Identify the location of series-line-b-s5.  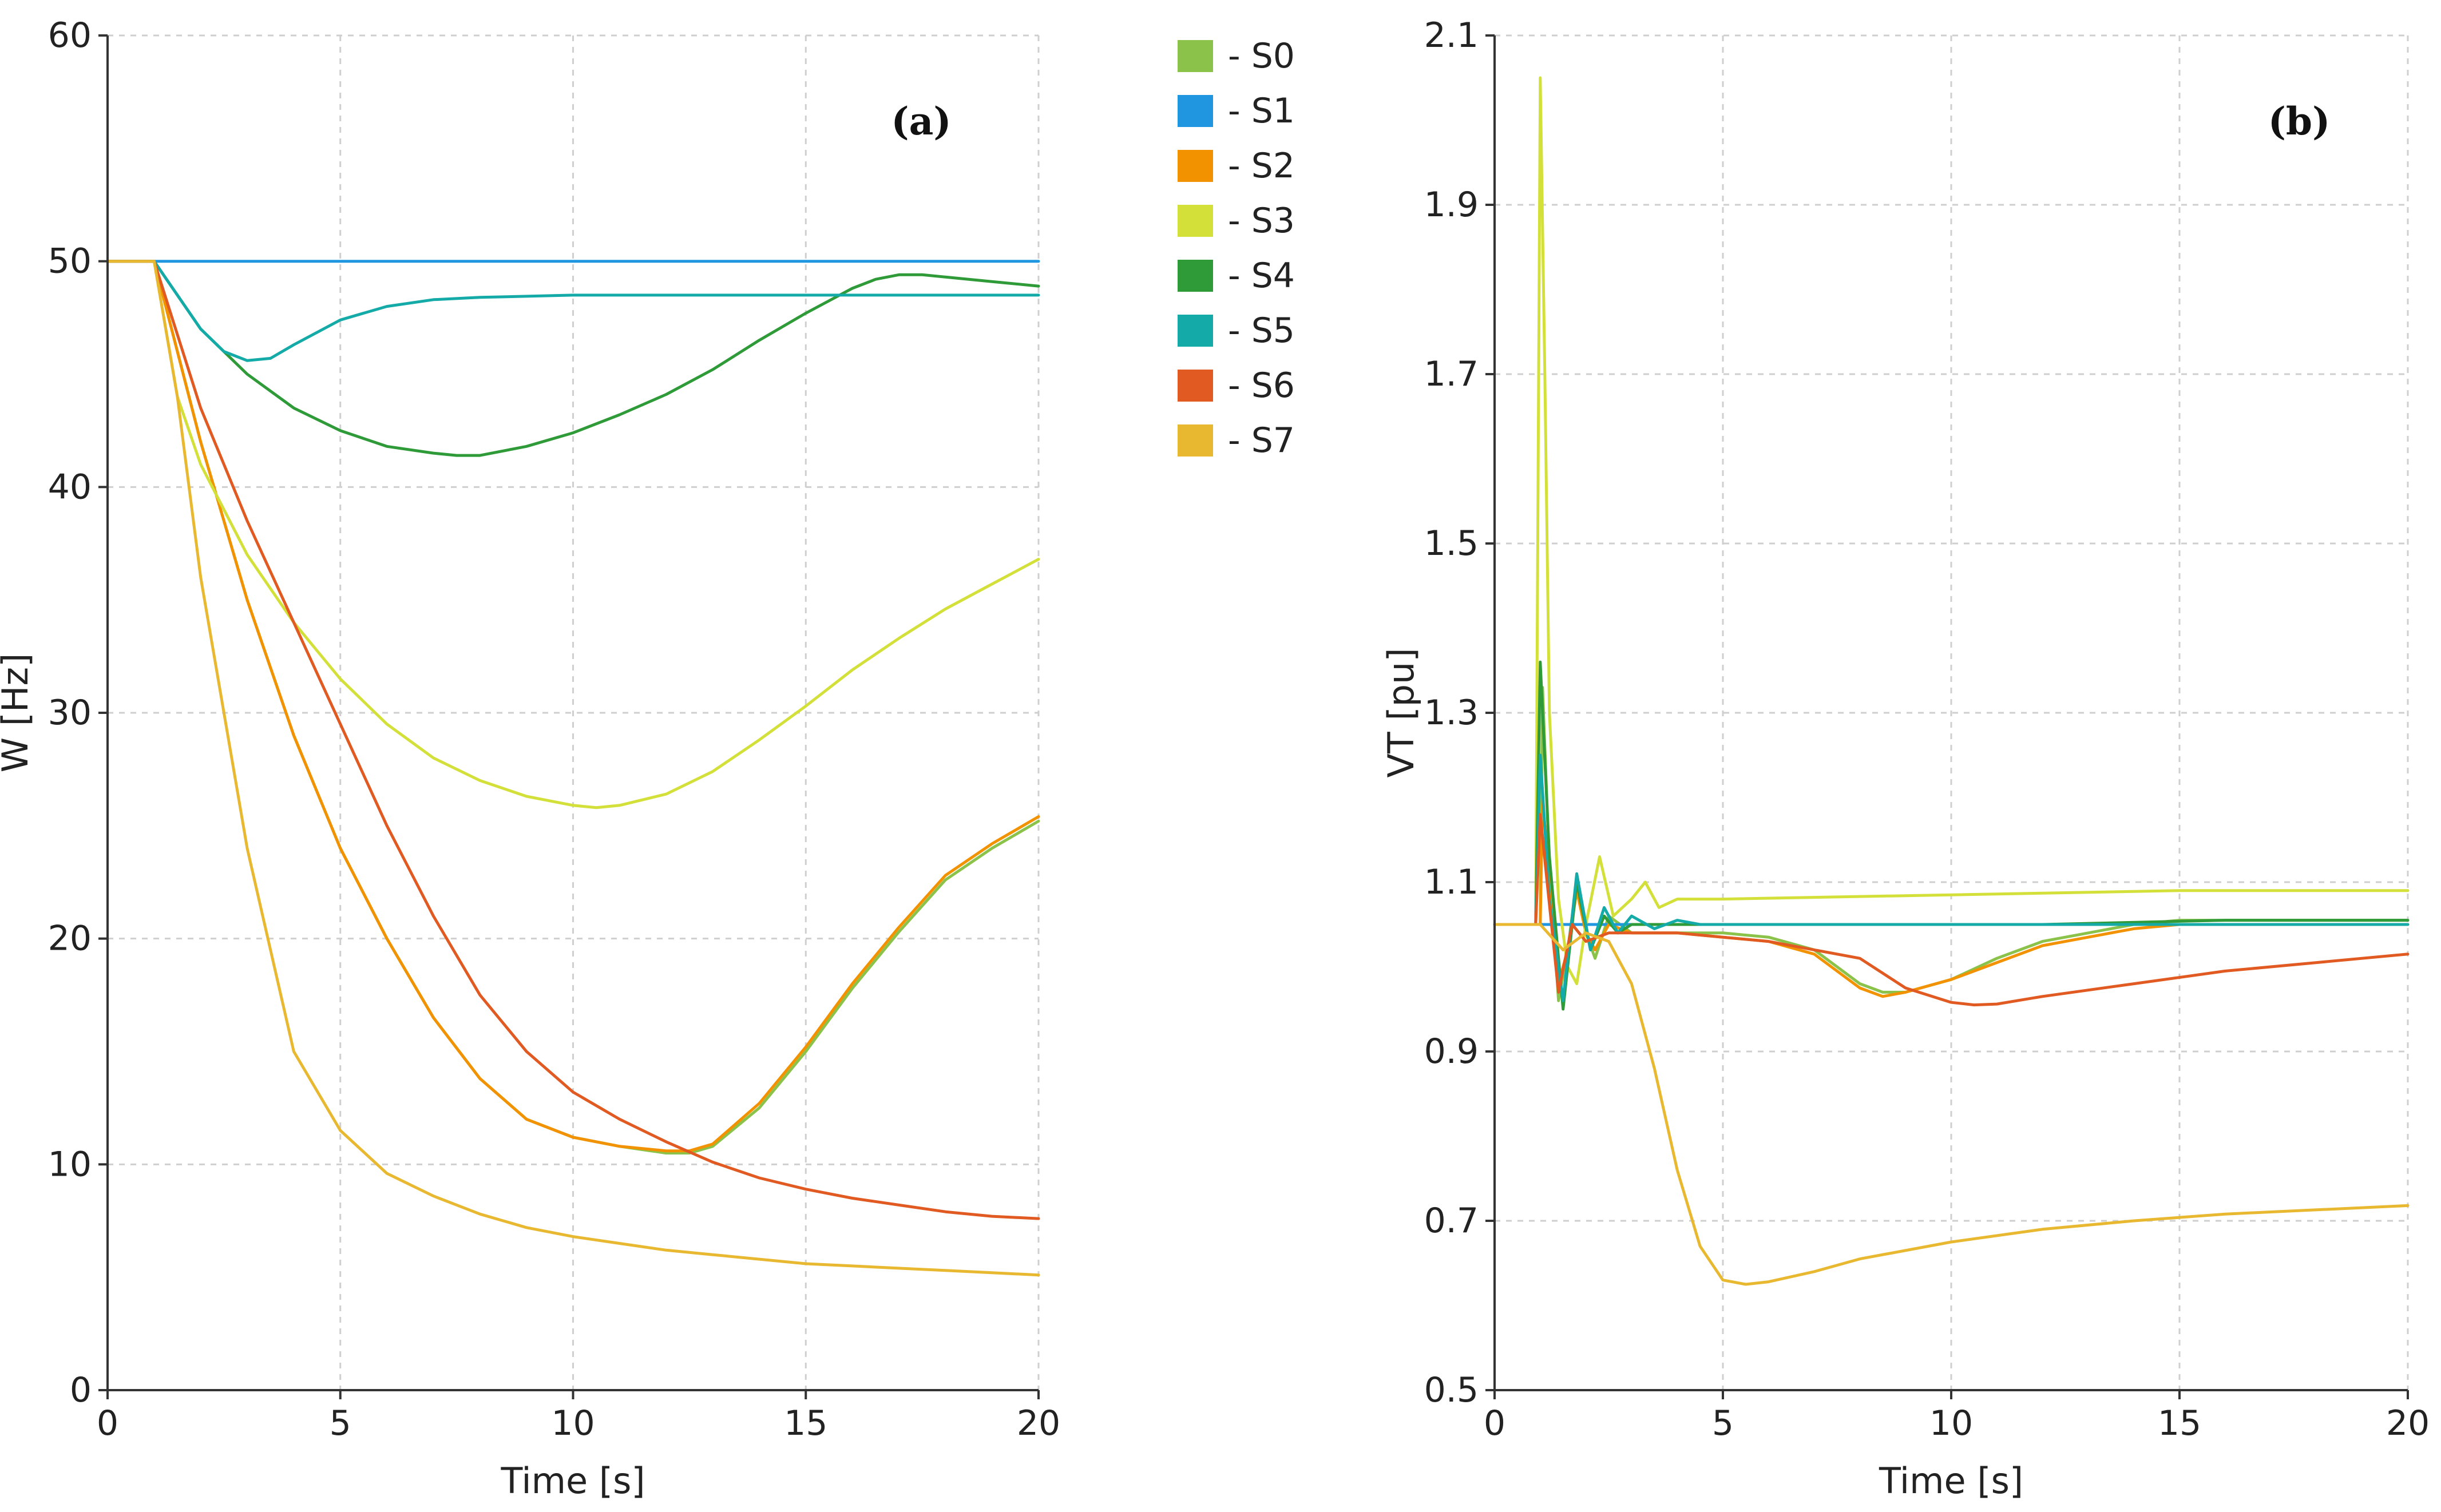
(1952, 877).